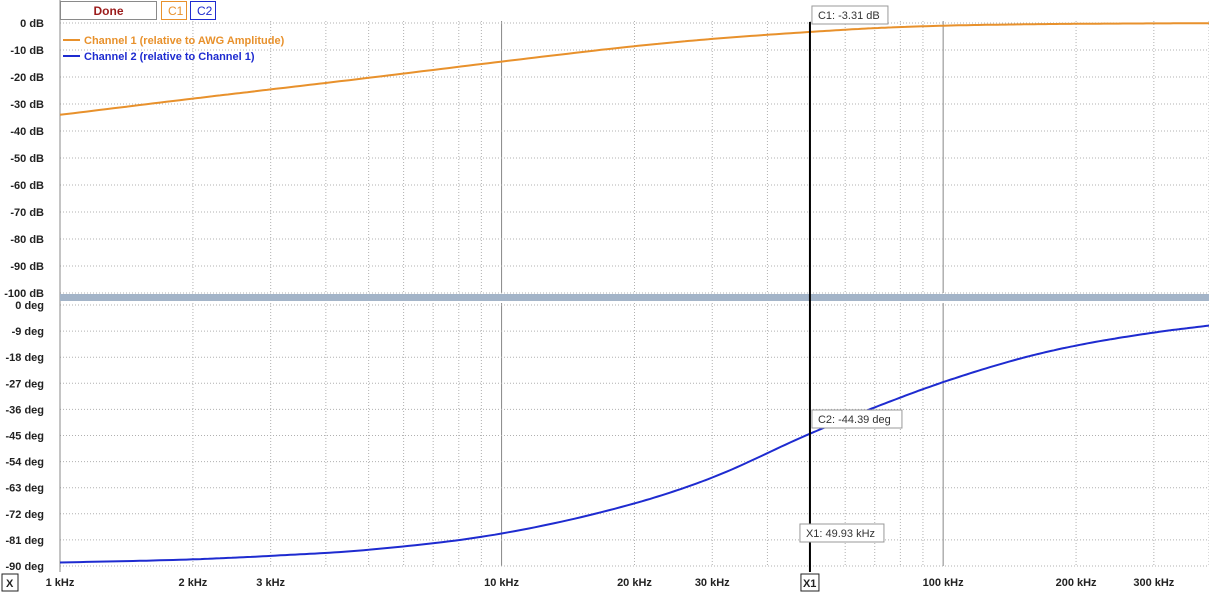  Describe the element at coordinates (27, 159) in the screenshot. I see `magnitude-tick-label: -50 dB` at that location.